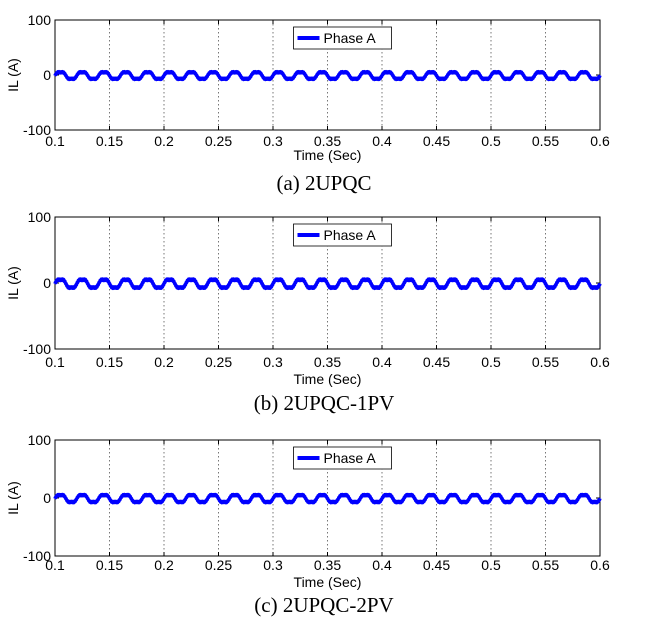  I want to click on figure-caption: (c) 2UPQC-2PV, so click(323, 605).